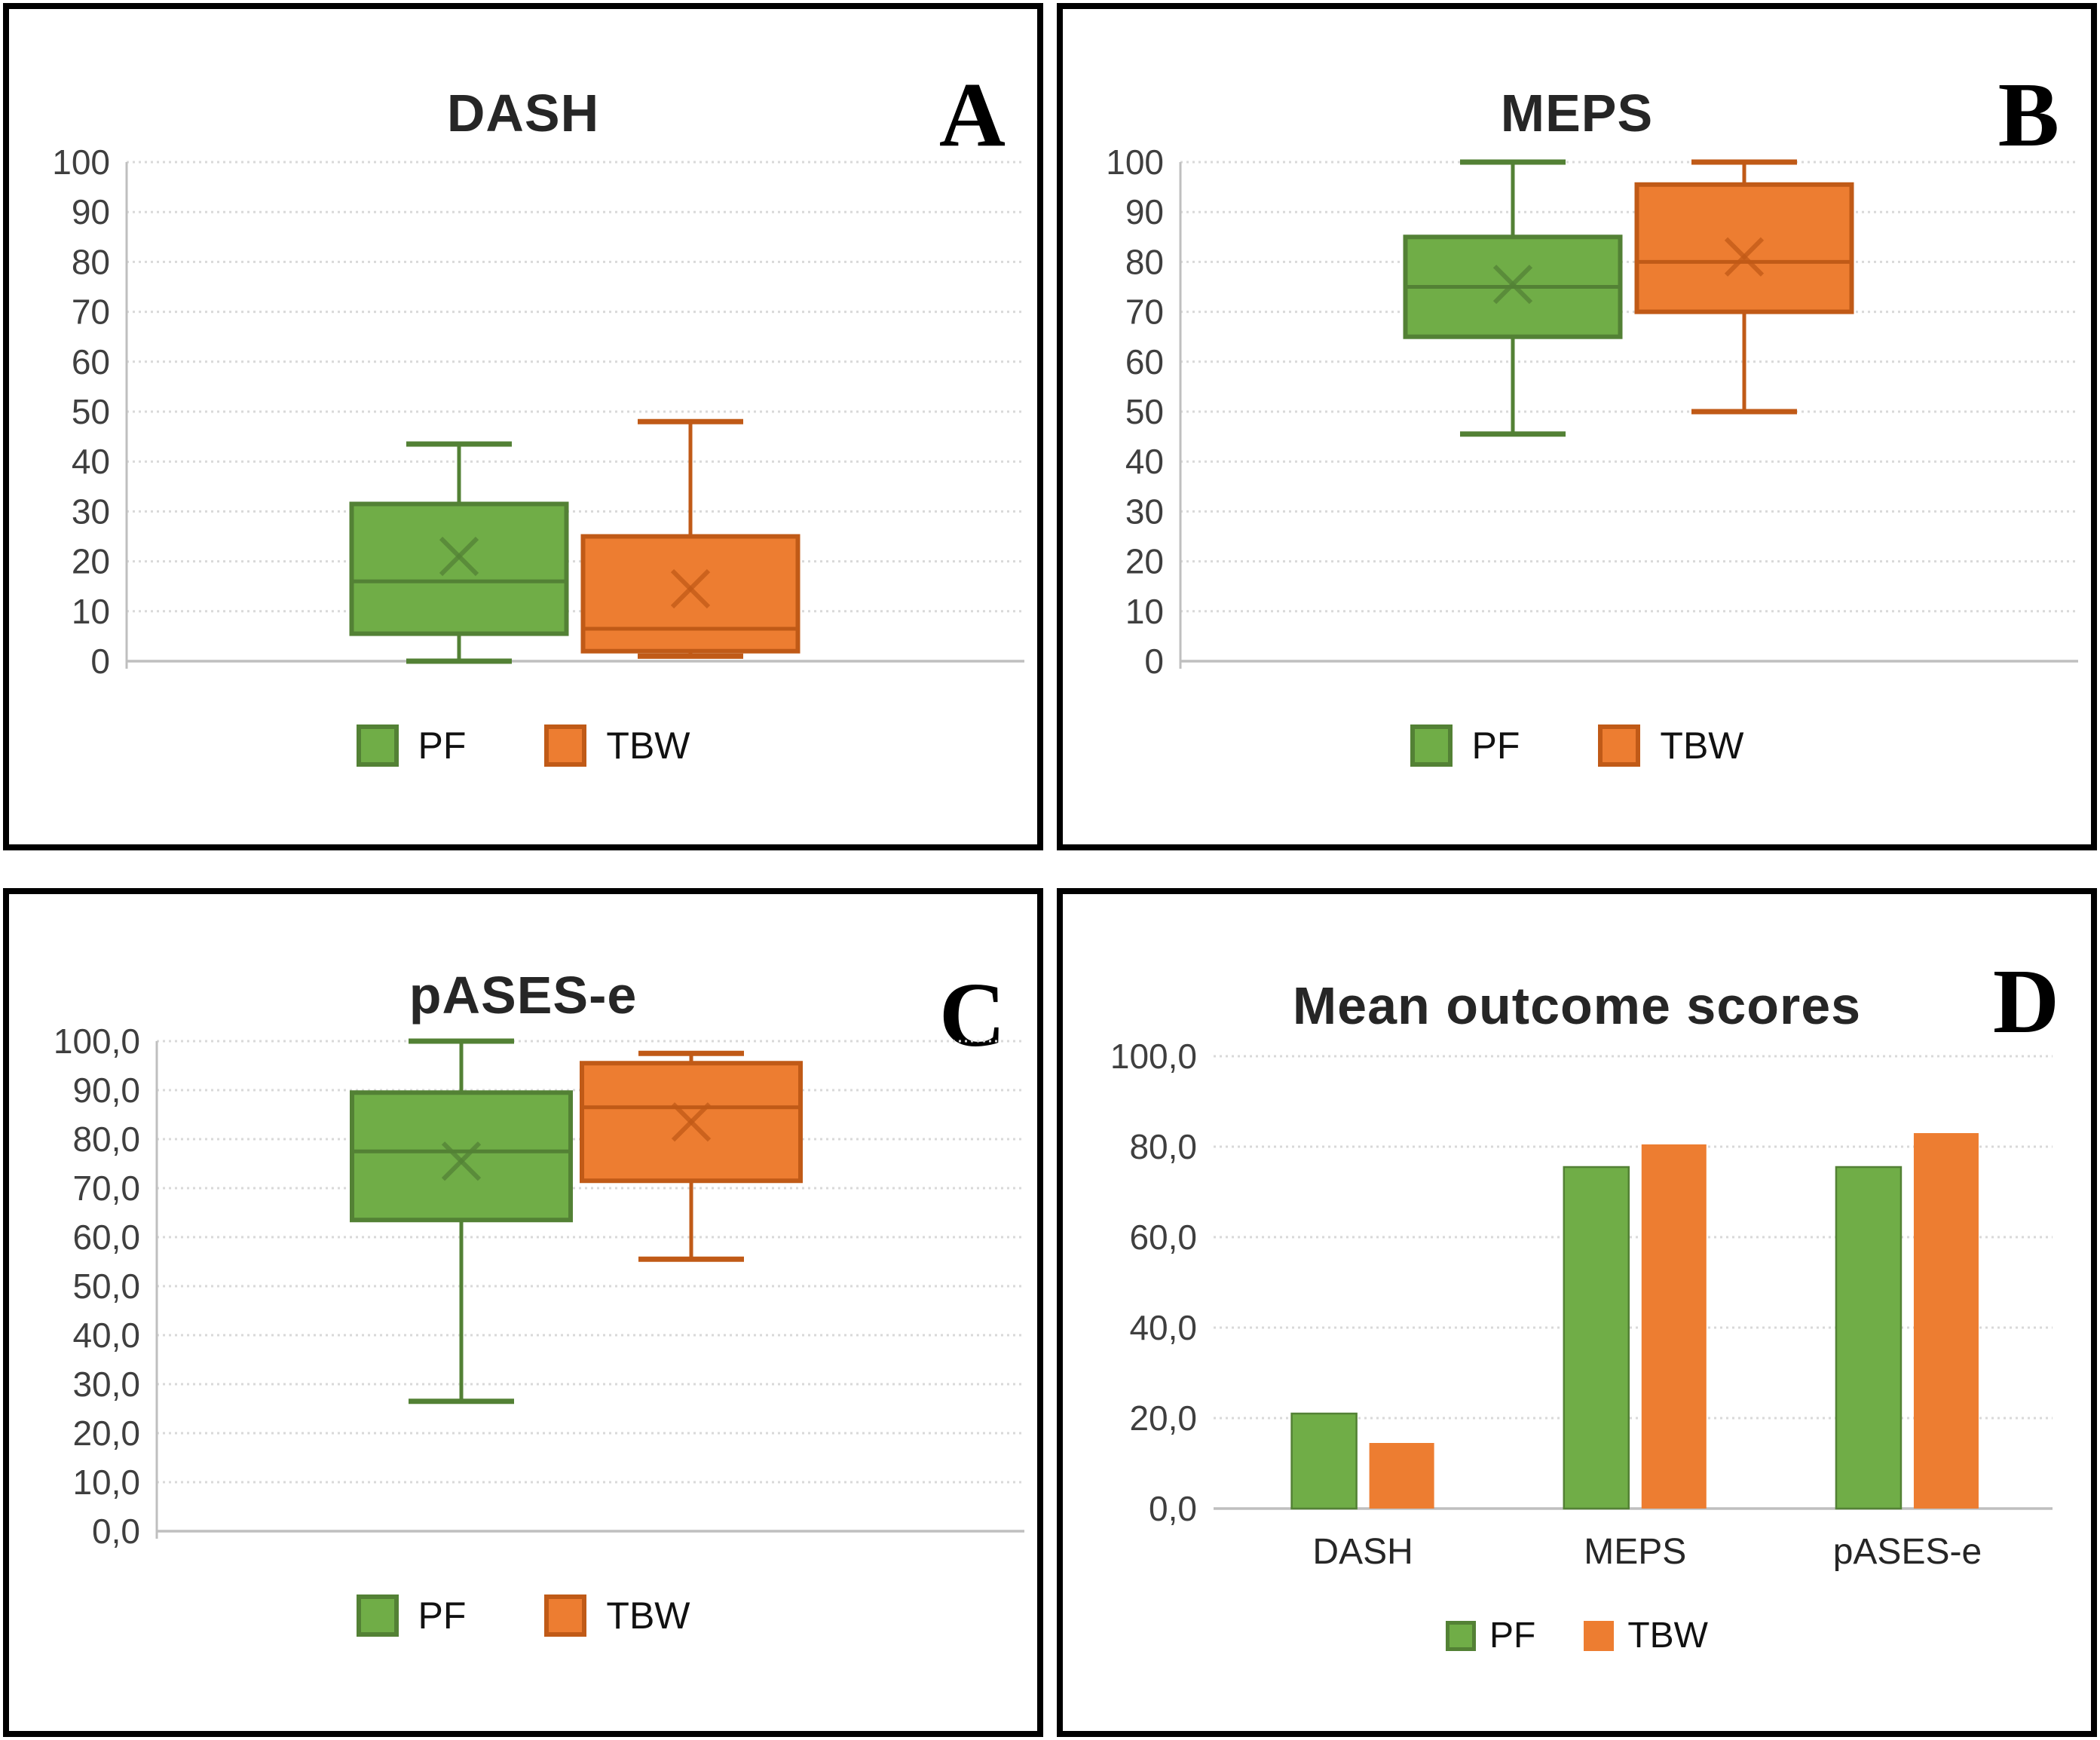 The width and height of the screenshot is (2100, 1740). What do you see at coordinates (1577, 1006) in the screenshot?
I see `chart-title-mean-scores: Mean outcome scores` at bounding box center [1577, 1006].